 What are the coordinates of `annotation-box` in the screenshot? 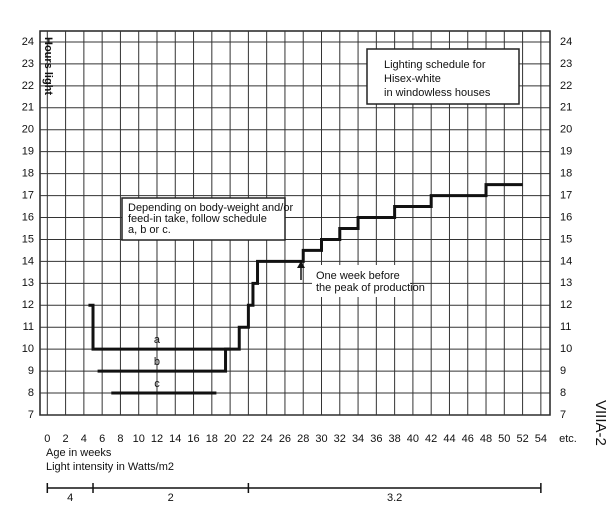 It's located at (203, 219).